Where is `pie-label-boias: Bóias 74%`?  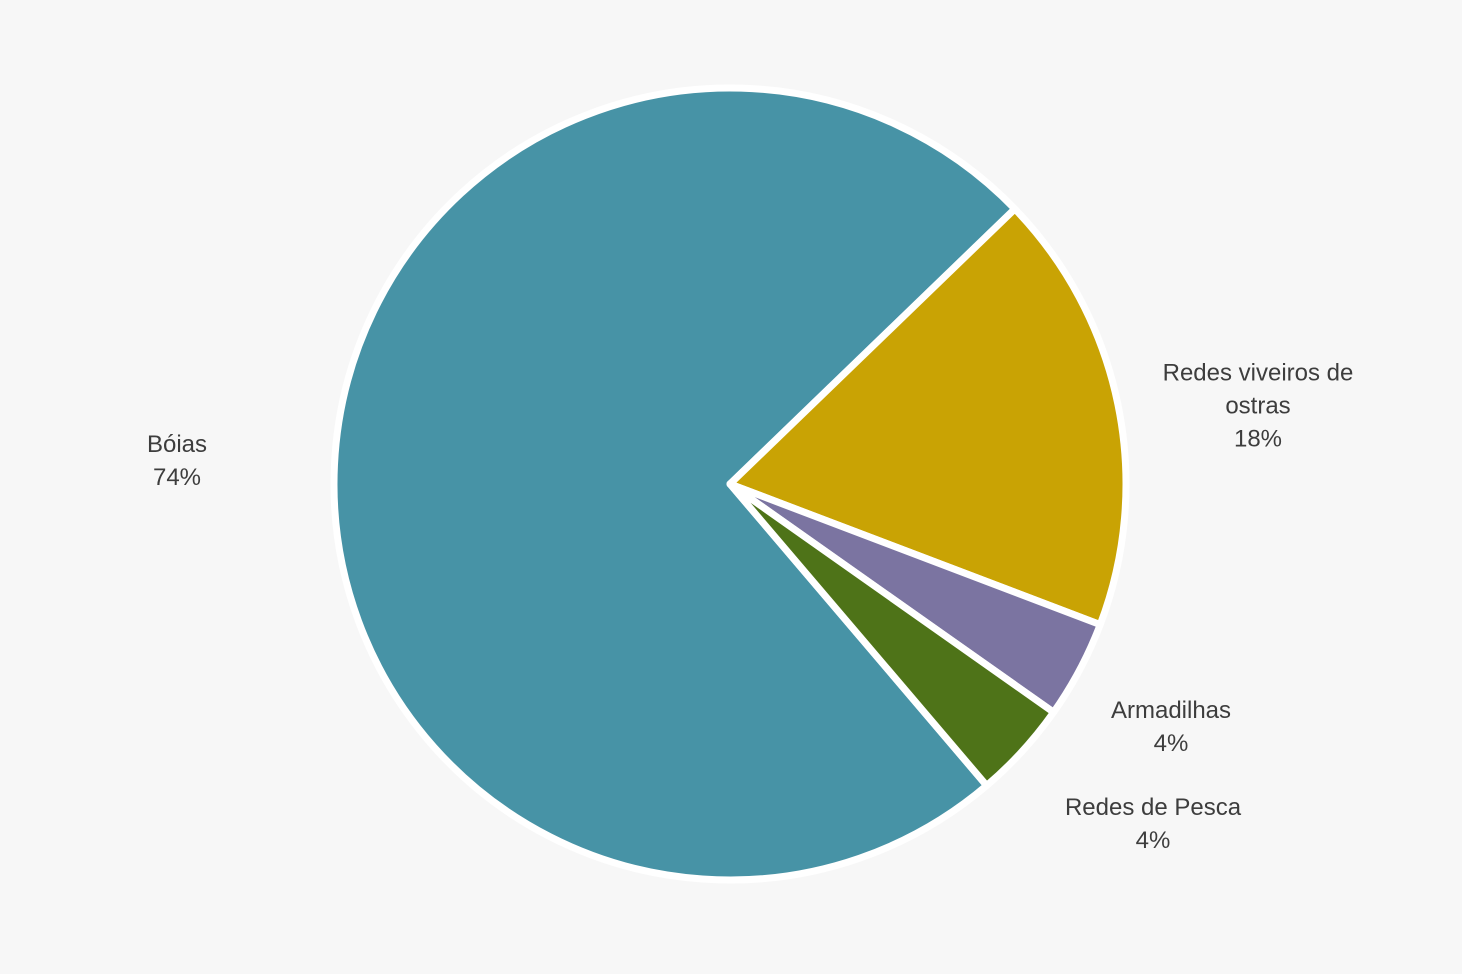 pie-label-boias: Bóias 74% is located at coordinates (177, 461).